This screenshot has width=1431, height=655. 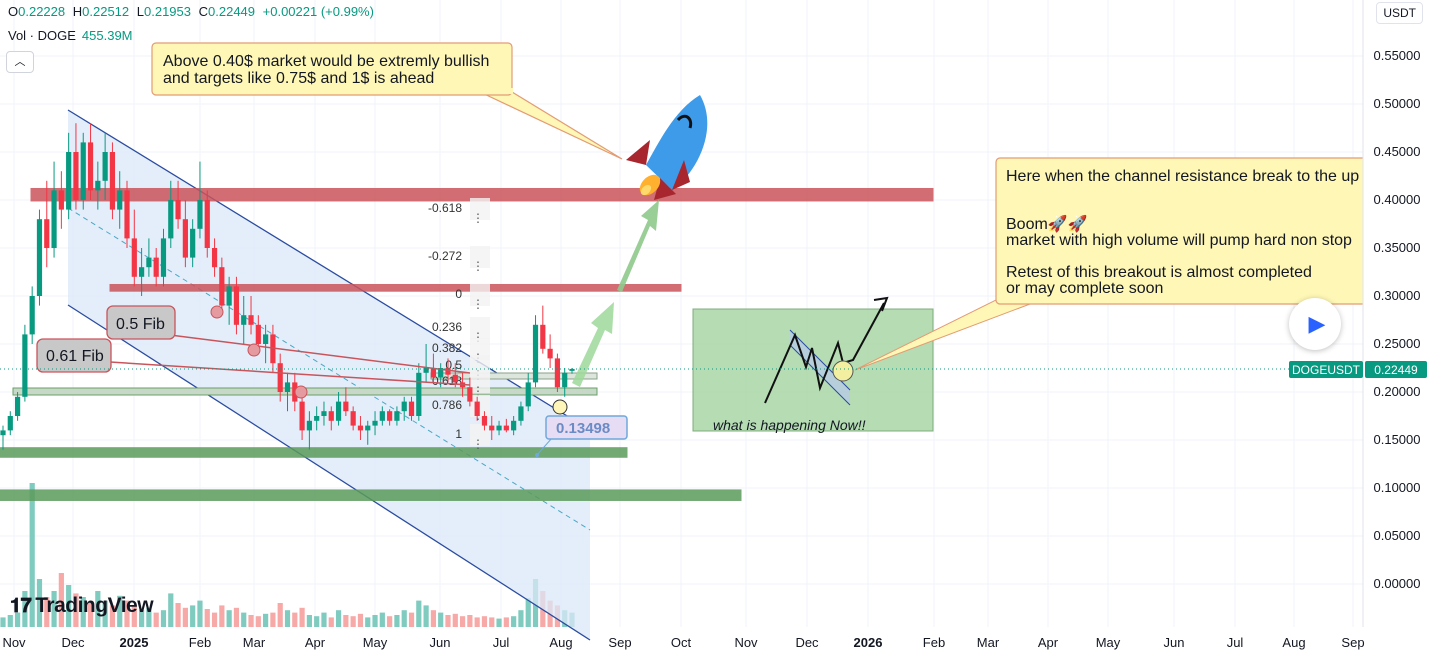 What do you see at coordinates (807, 642) in the screenshot?
I see `x-tick-label: Dec` at bounding box center [807, 642].